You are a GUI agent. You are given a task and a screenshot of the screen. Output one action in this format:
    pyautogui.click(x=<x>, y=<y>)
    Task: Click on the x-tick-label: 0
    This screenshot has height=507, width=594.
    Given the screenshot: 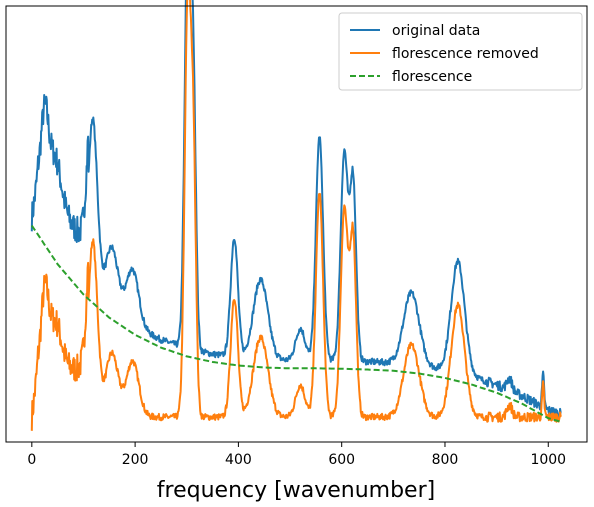 What is the action you would take?
    pyautogui.click(x=31, y=460)
    